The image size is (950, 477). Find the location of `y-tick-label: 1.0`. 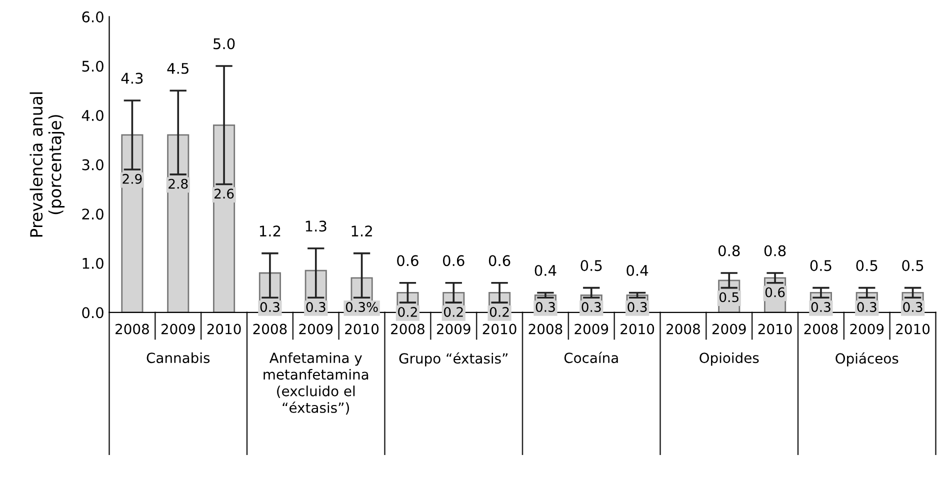

y-tick-label: 1.0 is located at coordinates (93, 263).